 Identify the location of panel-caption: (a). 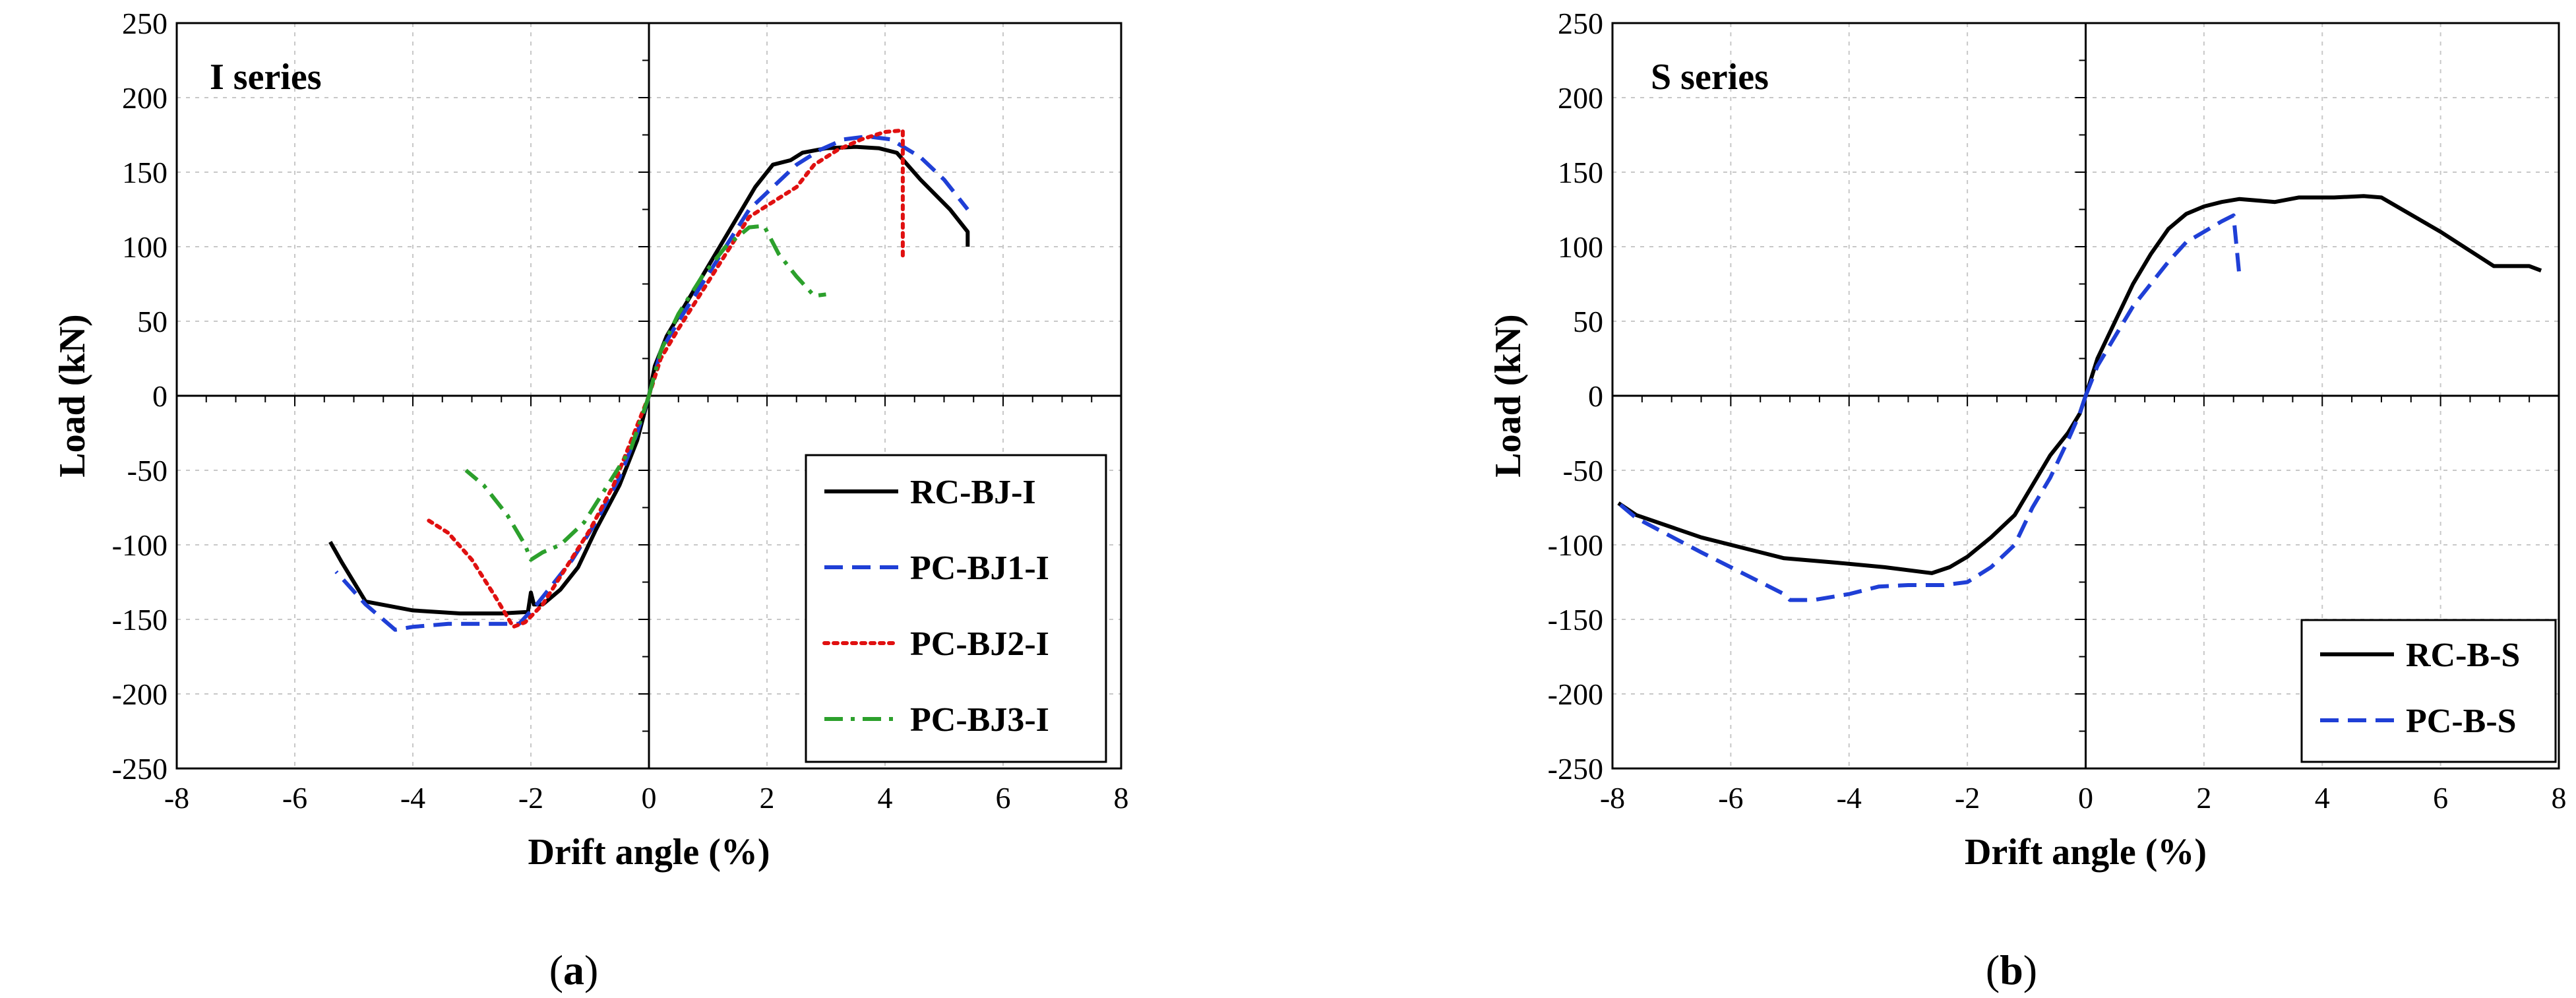
(574, 970).